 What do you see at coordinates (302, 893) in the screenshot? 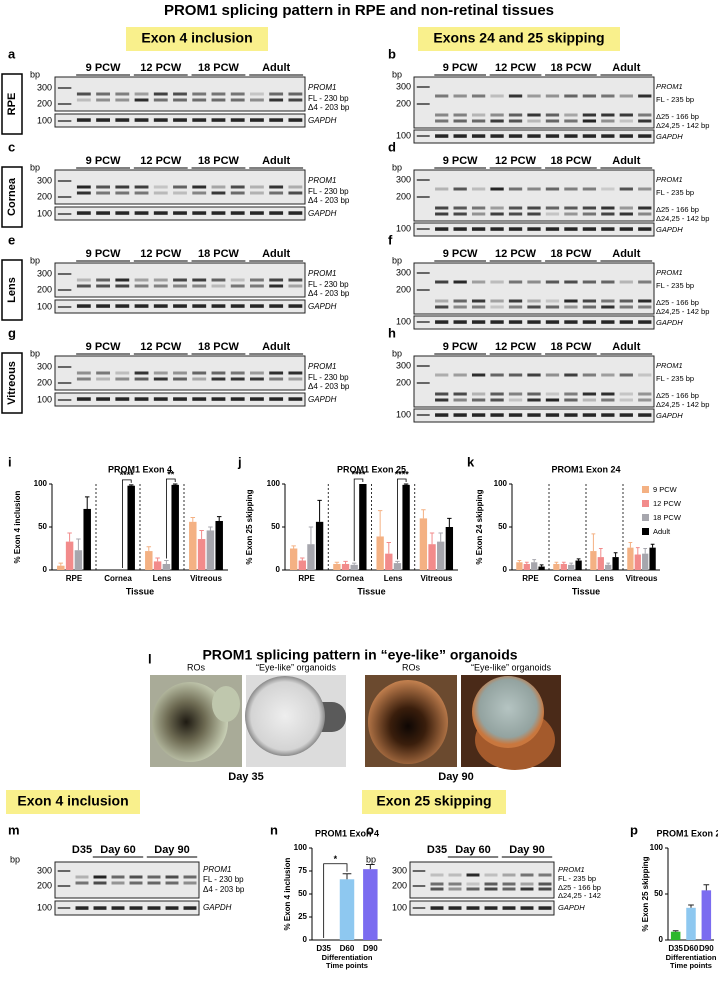
I see `y-tick-label: 50` at bounding box center [302, 893].